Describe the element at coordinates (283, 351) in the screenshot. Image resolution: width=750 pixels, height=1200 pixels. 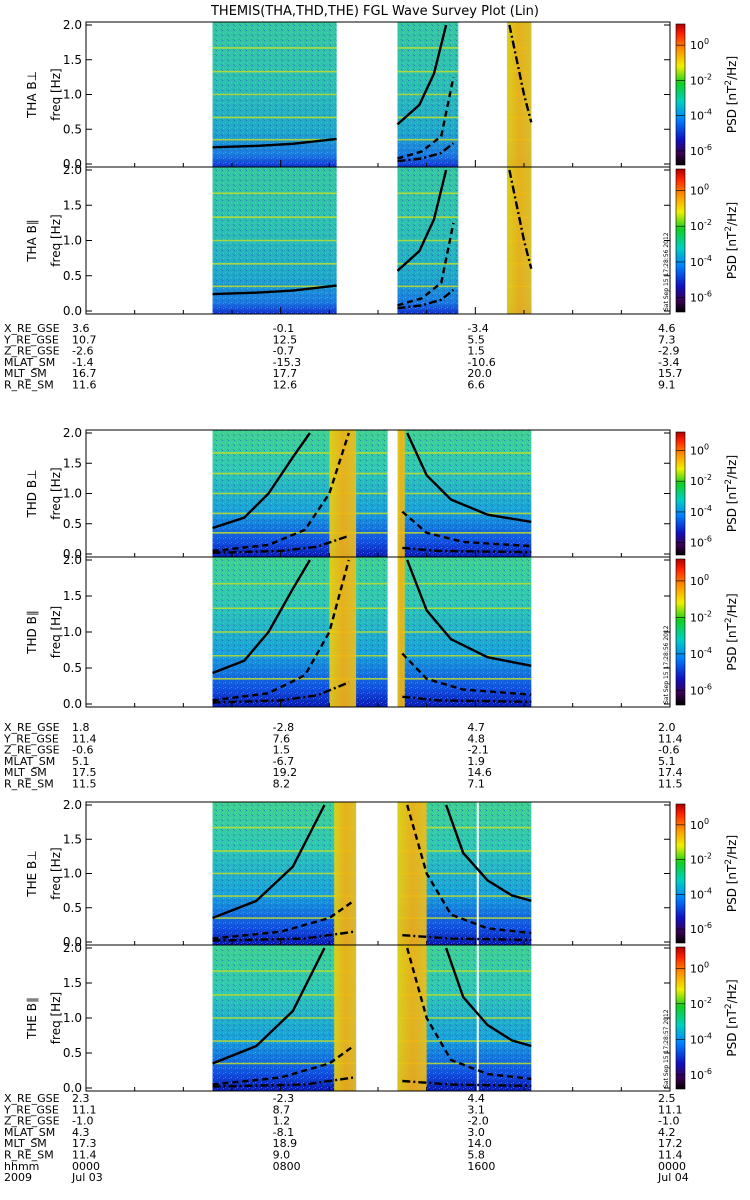
I see `ephemeris-value: -0.7` at that location.